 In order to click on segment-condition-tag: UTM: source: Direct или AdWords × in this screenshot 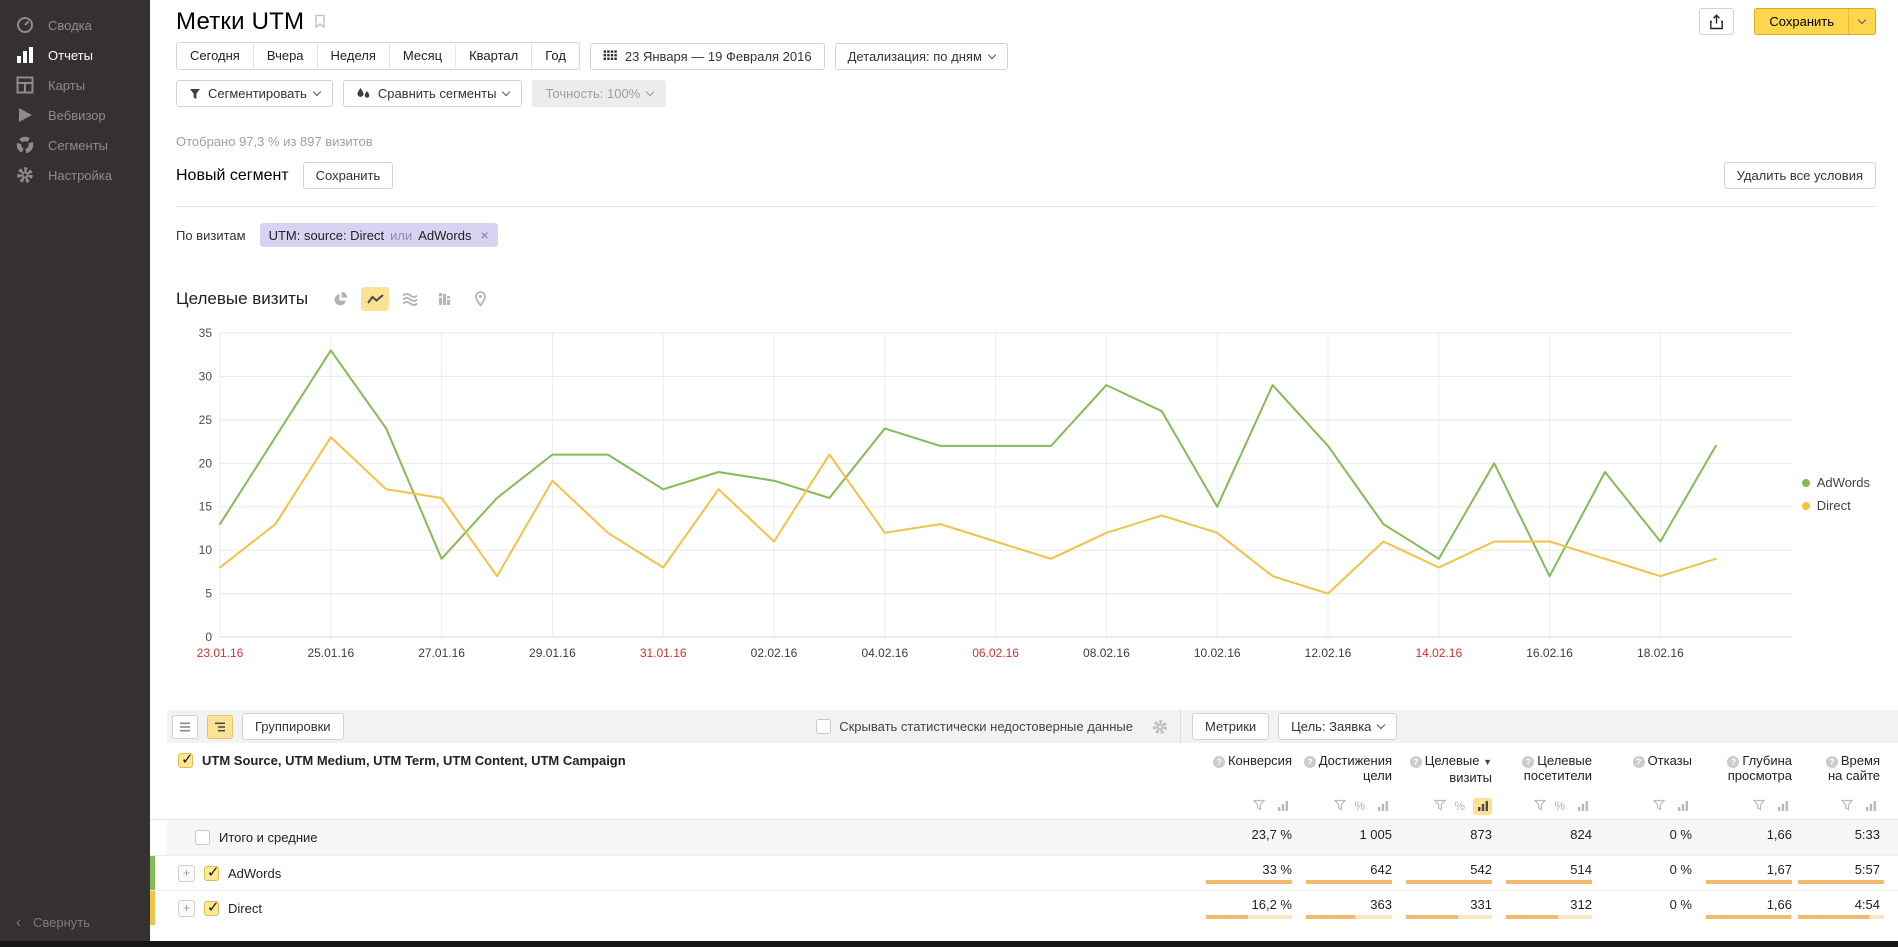, I will do `click(378, 235)`.